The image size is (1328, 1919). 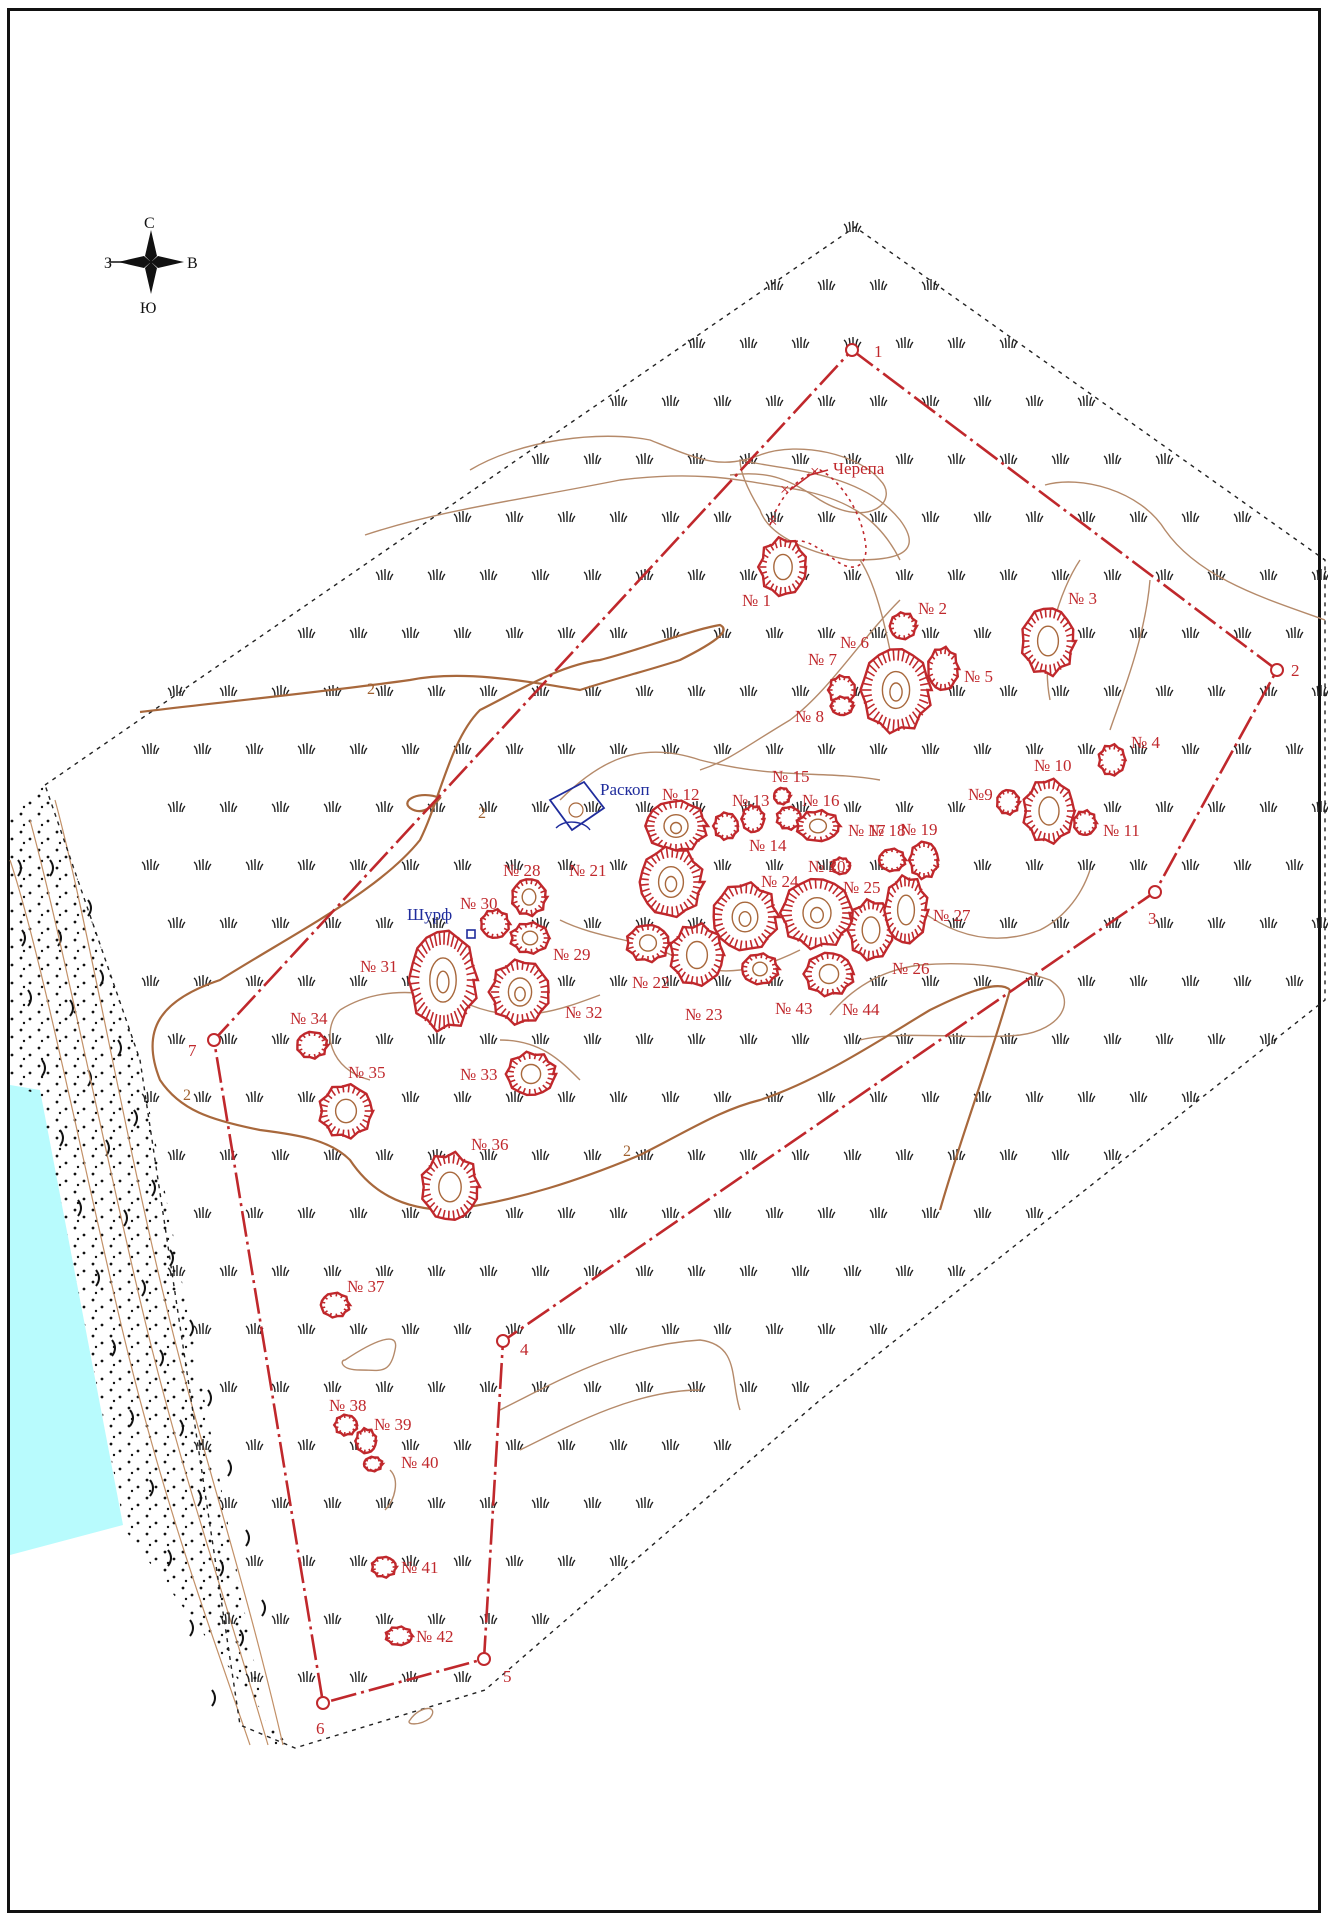 What do you see at coordinates (861, 887) in the screenshot?
I see `mound-label: № 25` at bounding box center [861, 887].